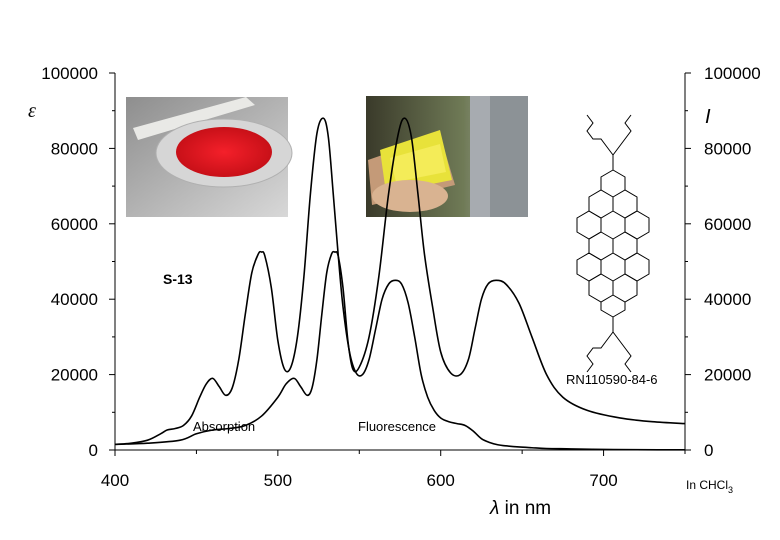 The height and width of the screenshot is (540, 780). I want to click on y-left-tick-label: 100000, so click(69, 73).